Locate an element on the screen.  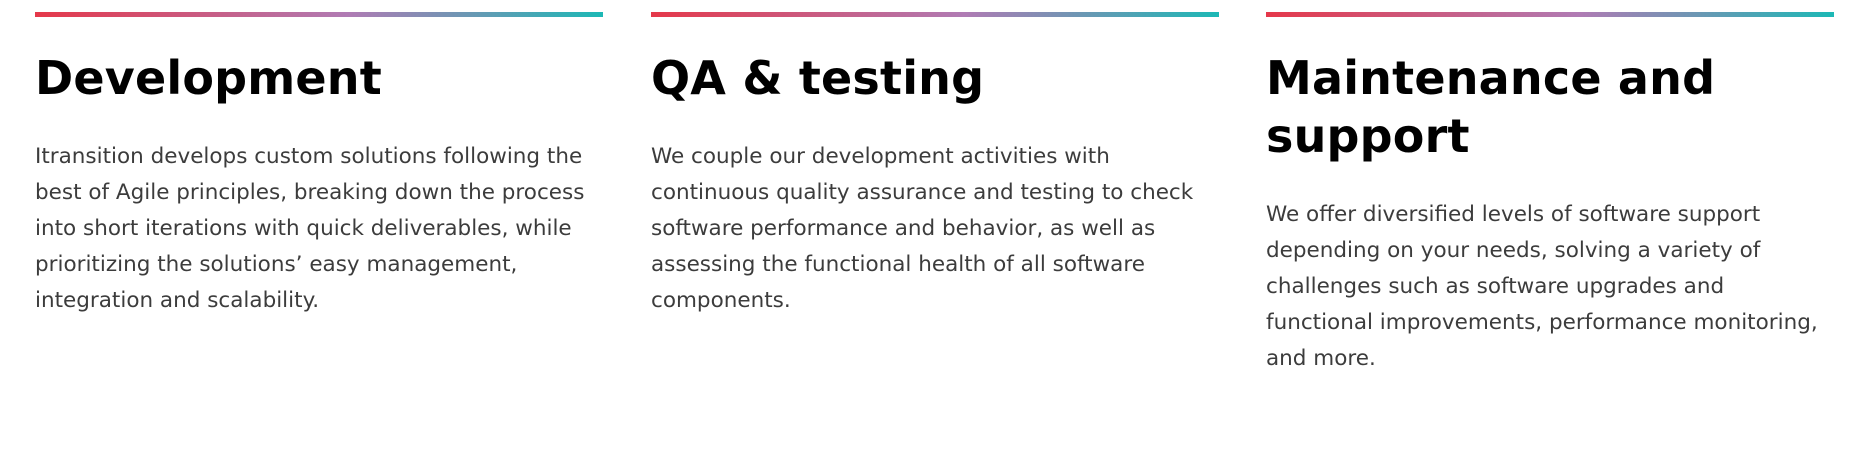
column-title: Maintenance and support is located at coordinates (1491, 107).